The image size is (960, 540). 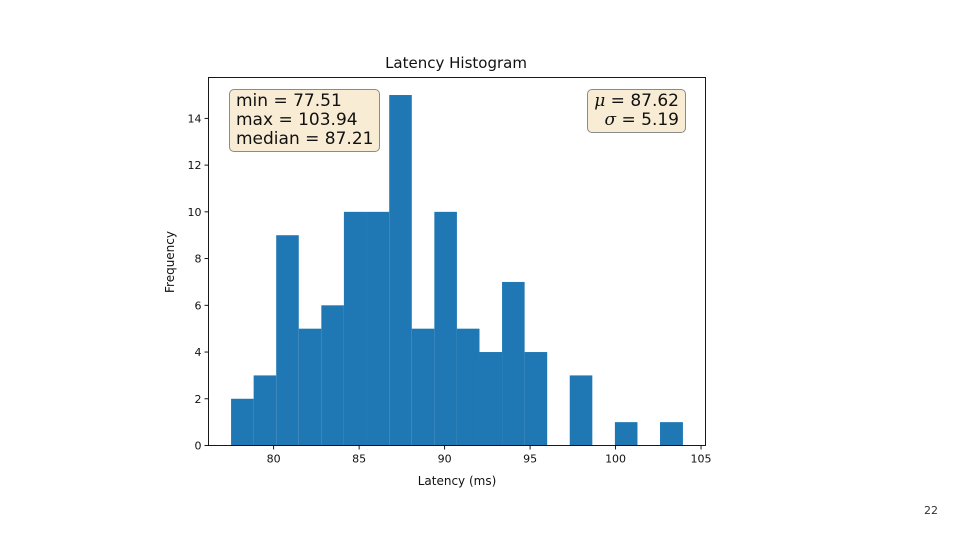 I want to click on y-tick-label: 6, so click(x=198, y=305).